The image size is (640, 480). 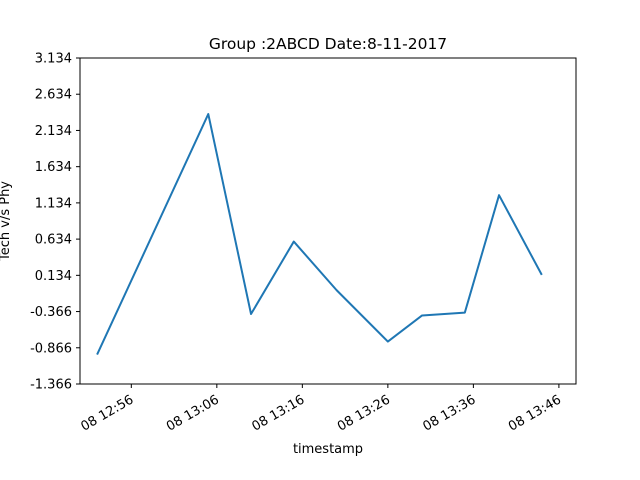 I want to click on x-tick-label: 08 13:26, so click(x=364, y=413).